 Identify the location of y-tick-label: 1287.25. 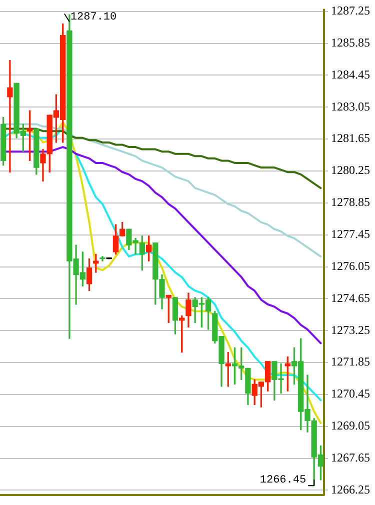
(350, 10).